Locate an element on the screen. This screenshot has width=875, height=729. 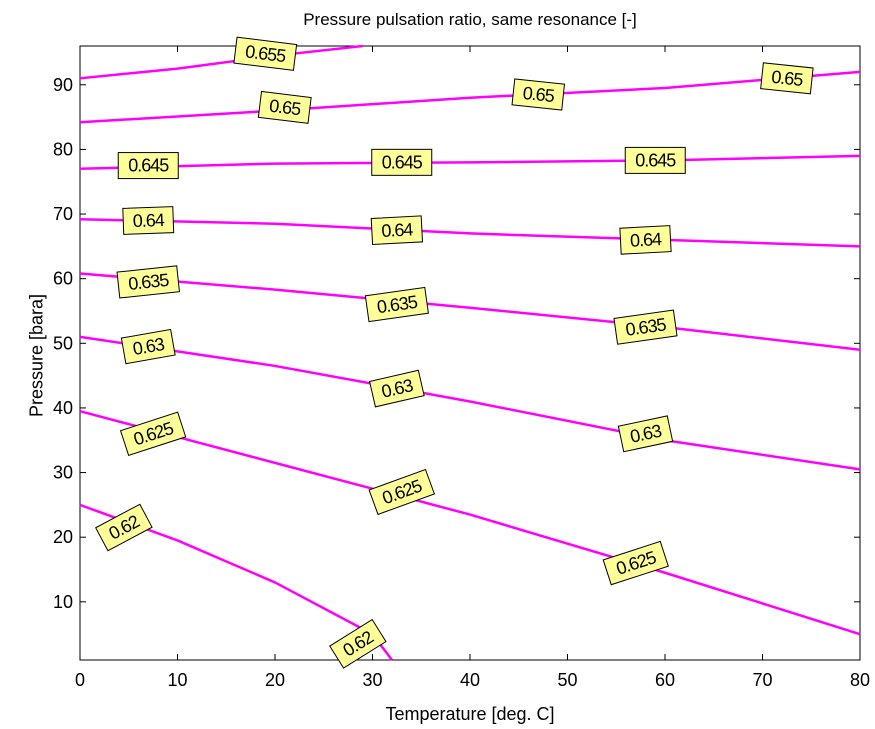
y-tick-label: 40 is located at coordinates (63, 408).